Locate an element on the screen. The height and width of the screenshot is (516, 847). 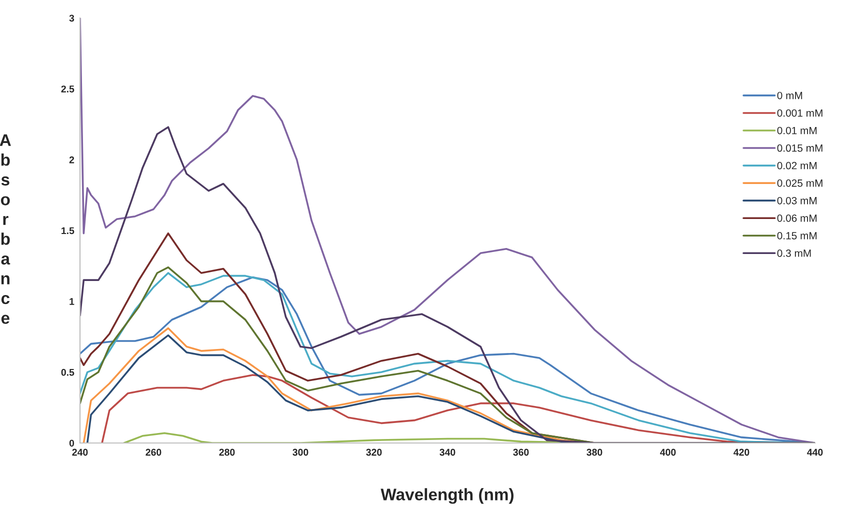
x-tick-label: 340 is located at coordinates (448, 452).